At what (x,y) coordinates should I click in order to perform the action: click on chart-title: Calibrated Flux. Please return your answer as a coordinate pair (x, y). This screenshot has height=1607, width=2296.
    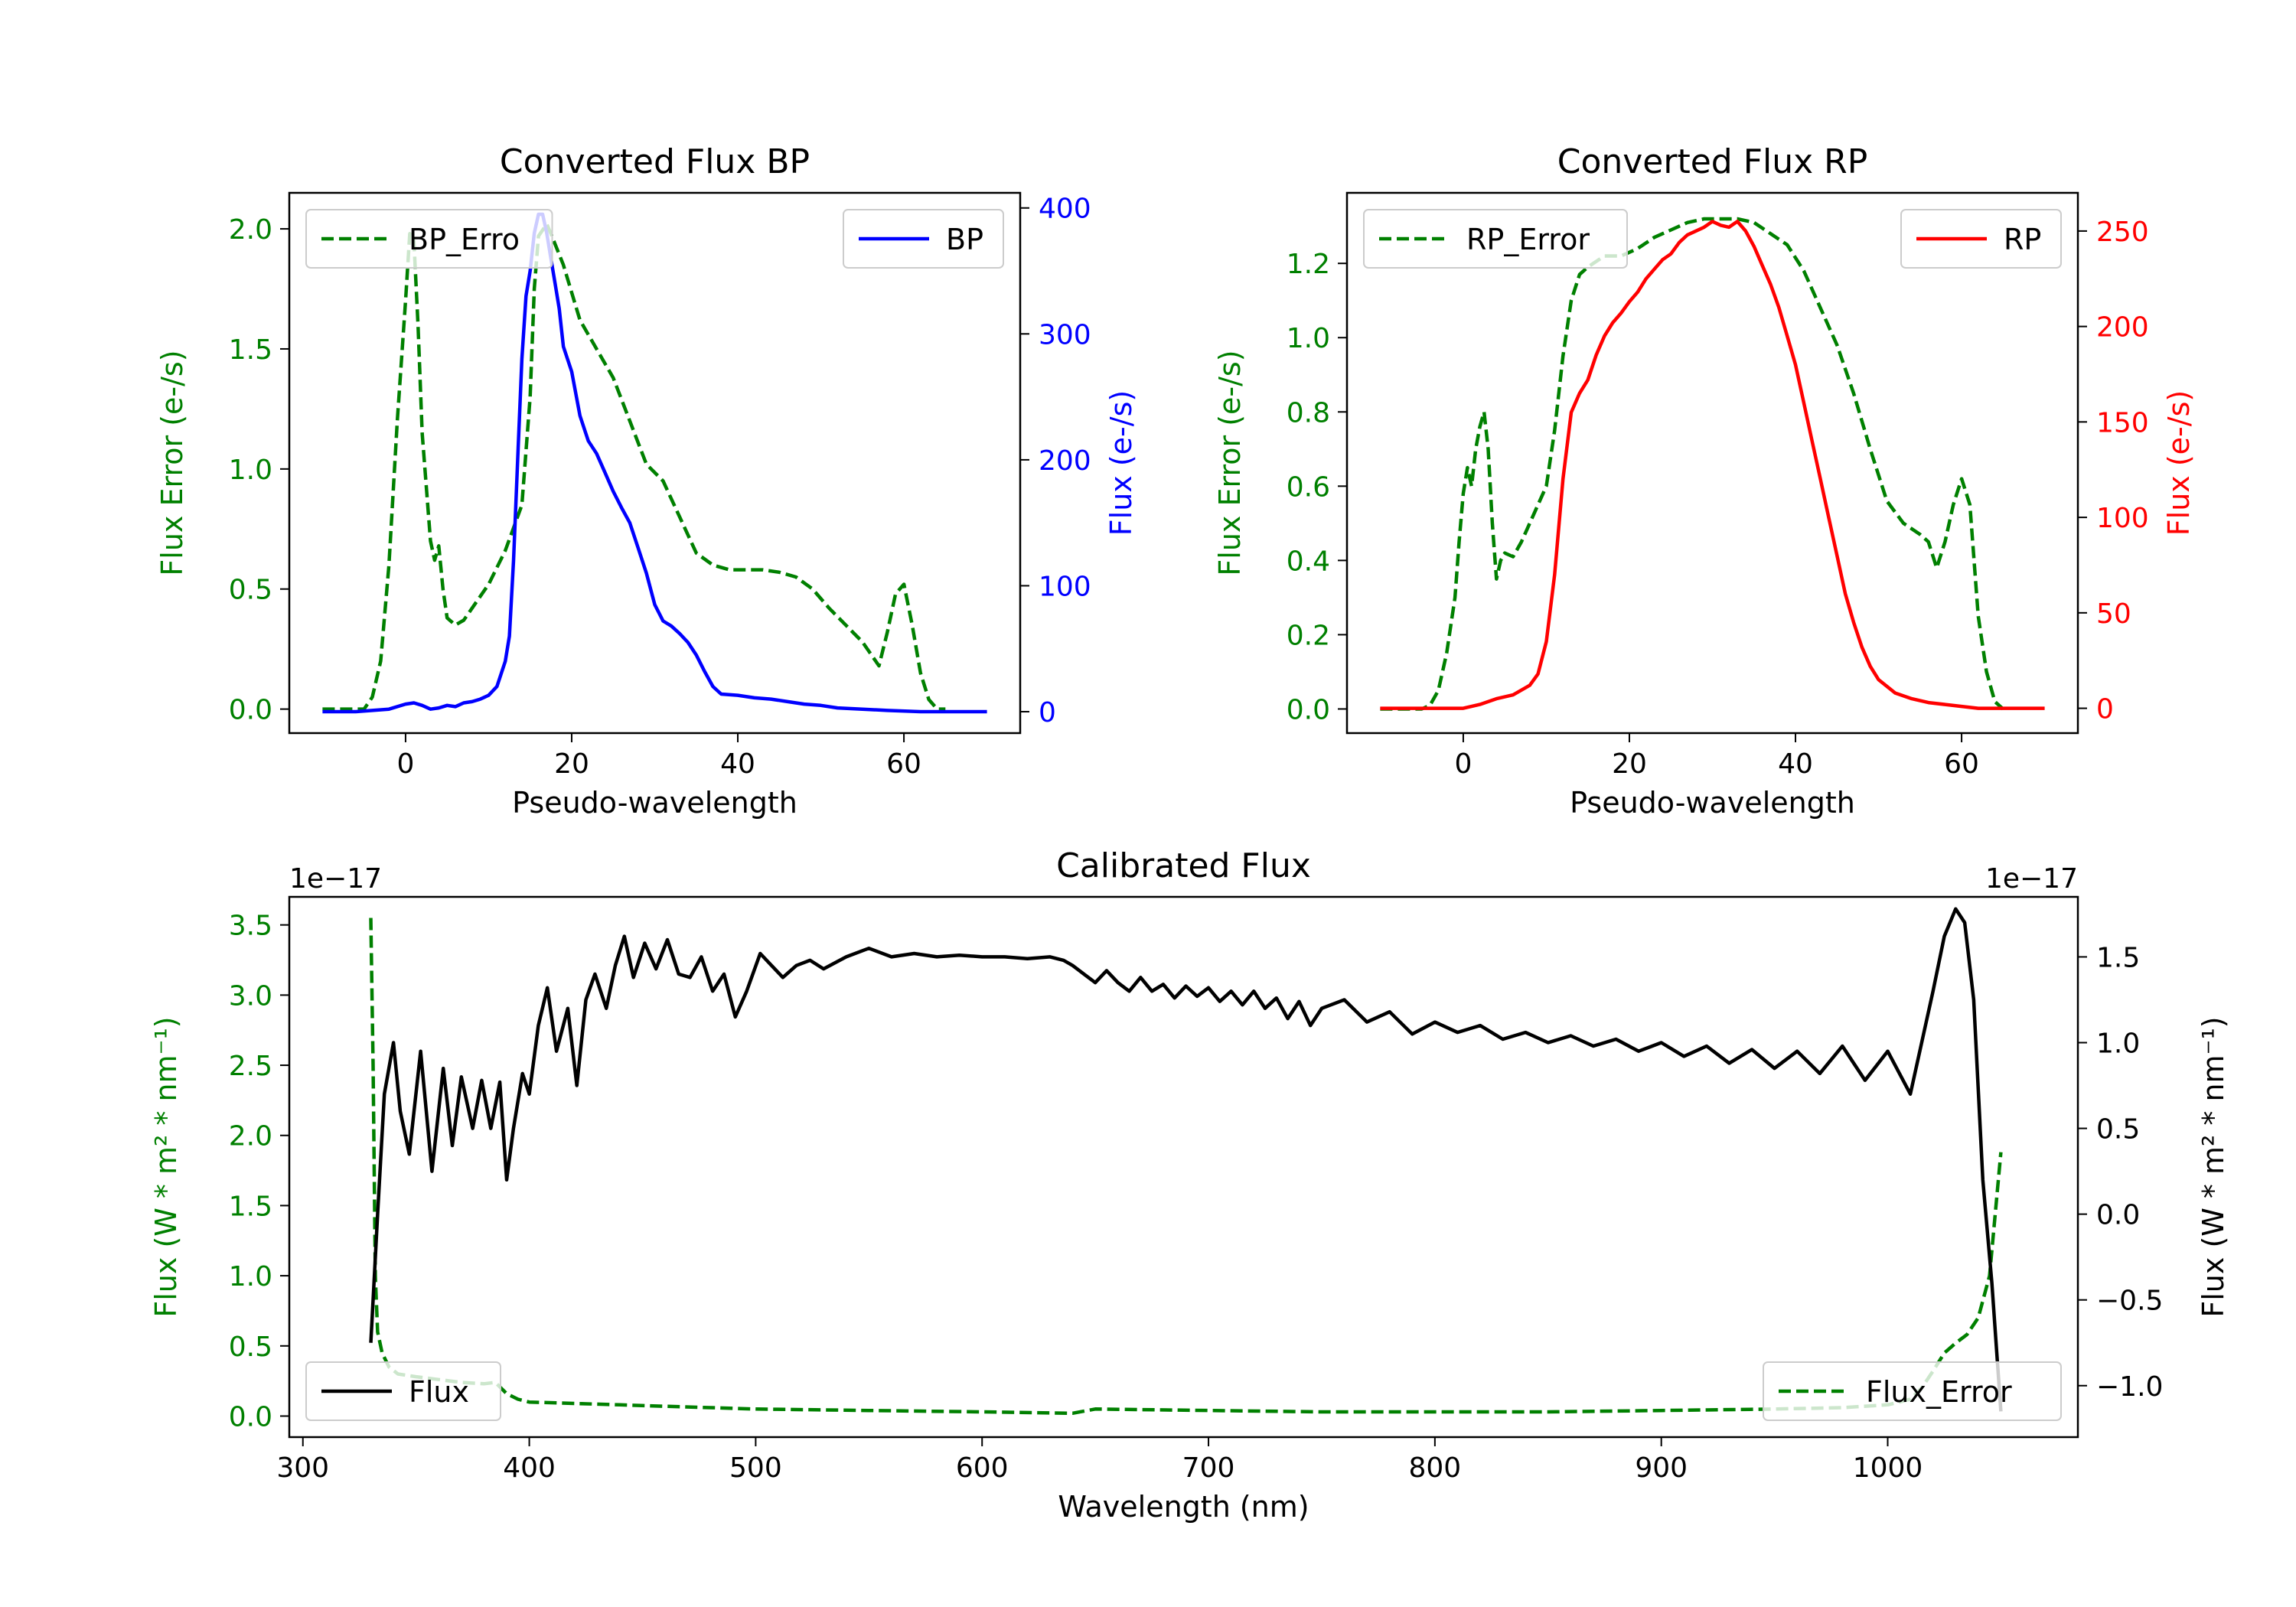
    Looking at the image, I should click on (1183, 865).